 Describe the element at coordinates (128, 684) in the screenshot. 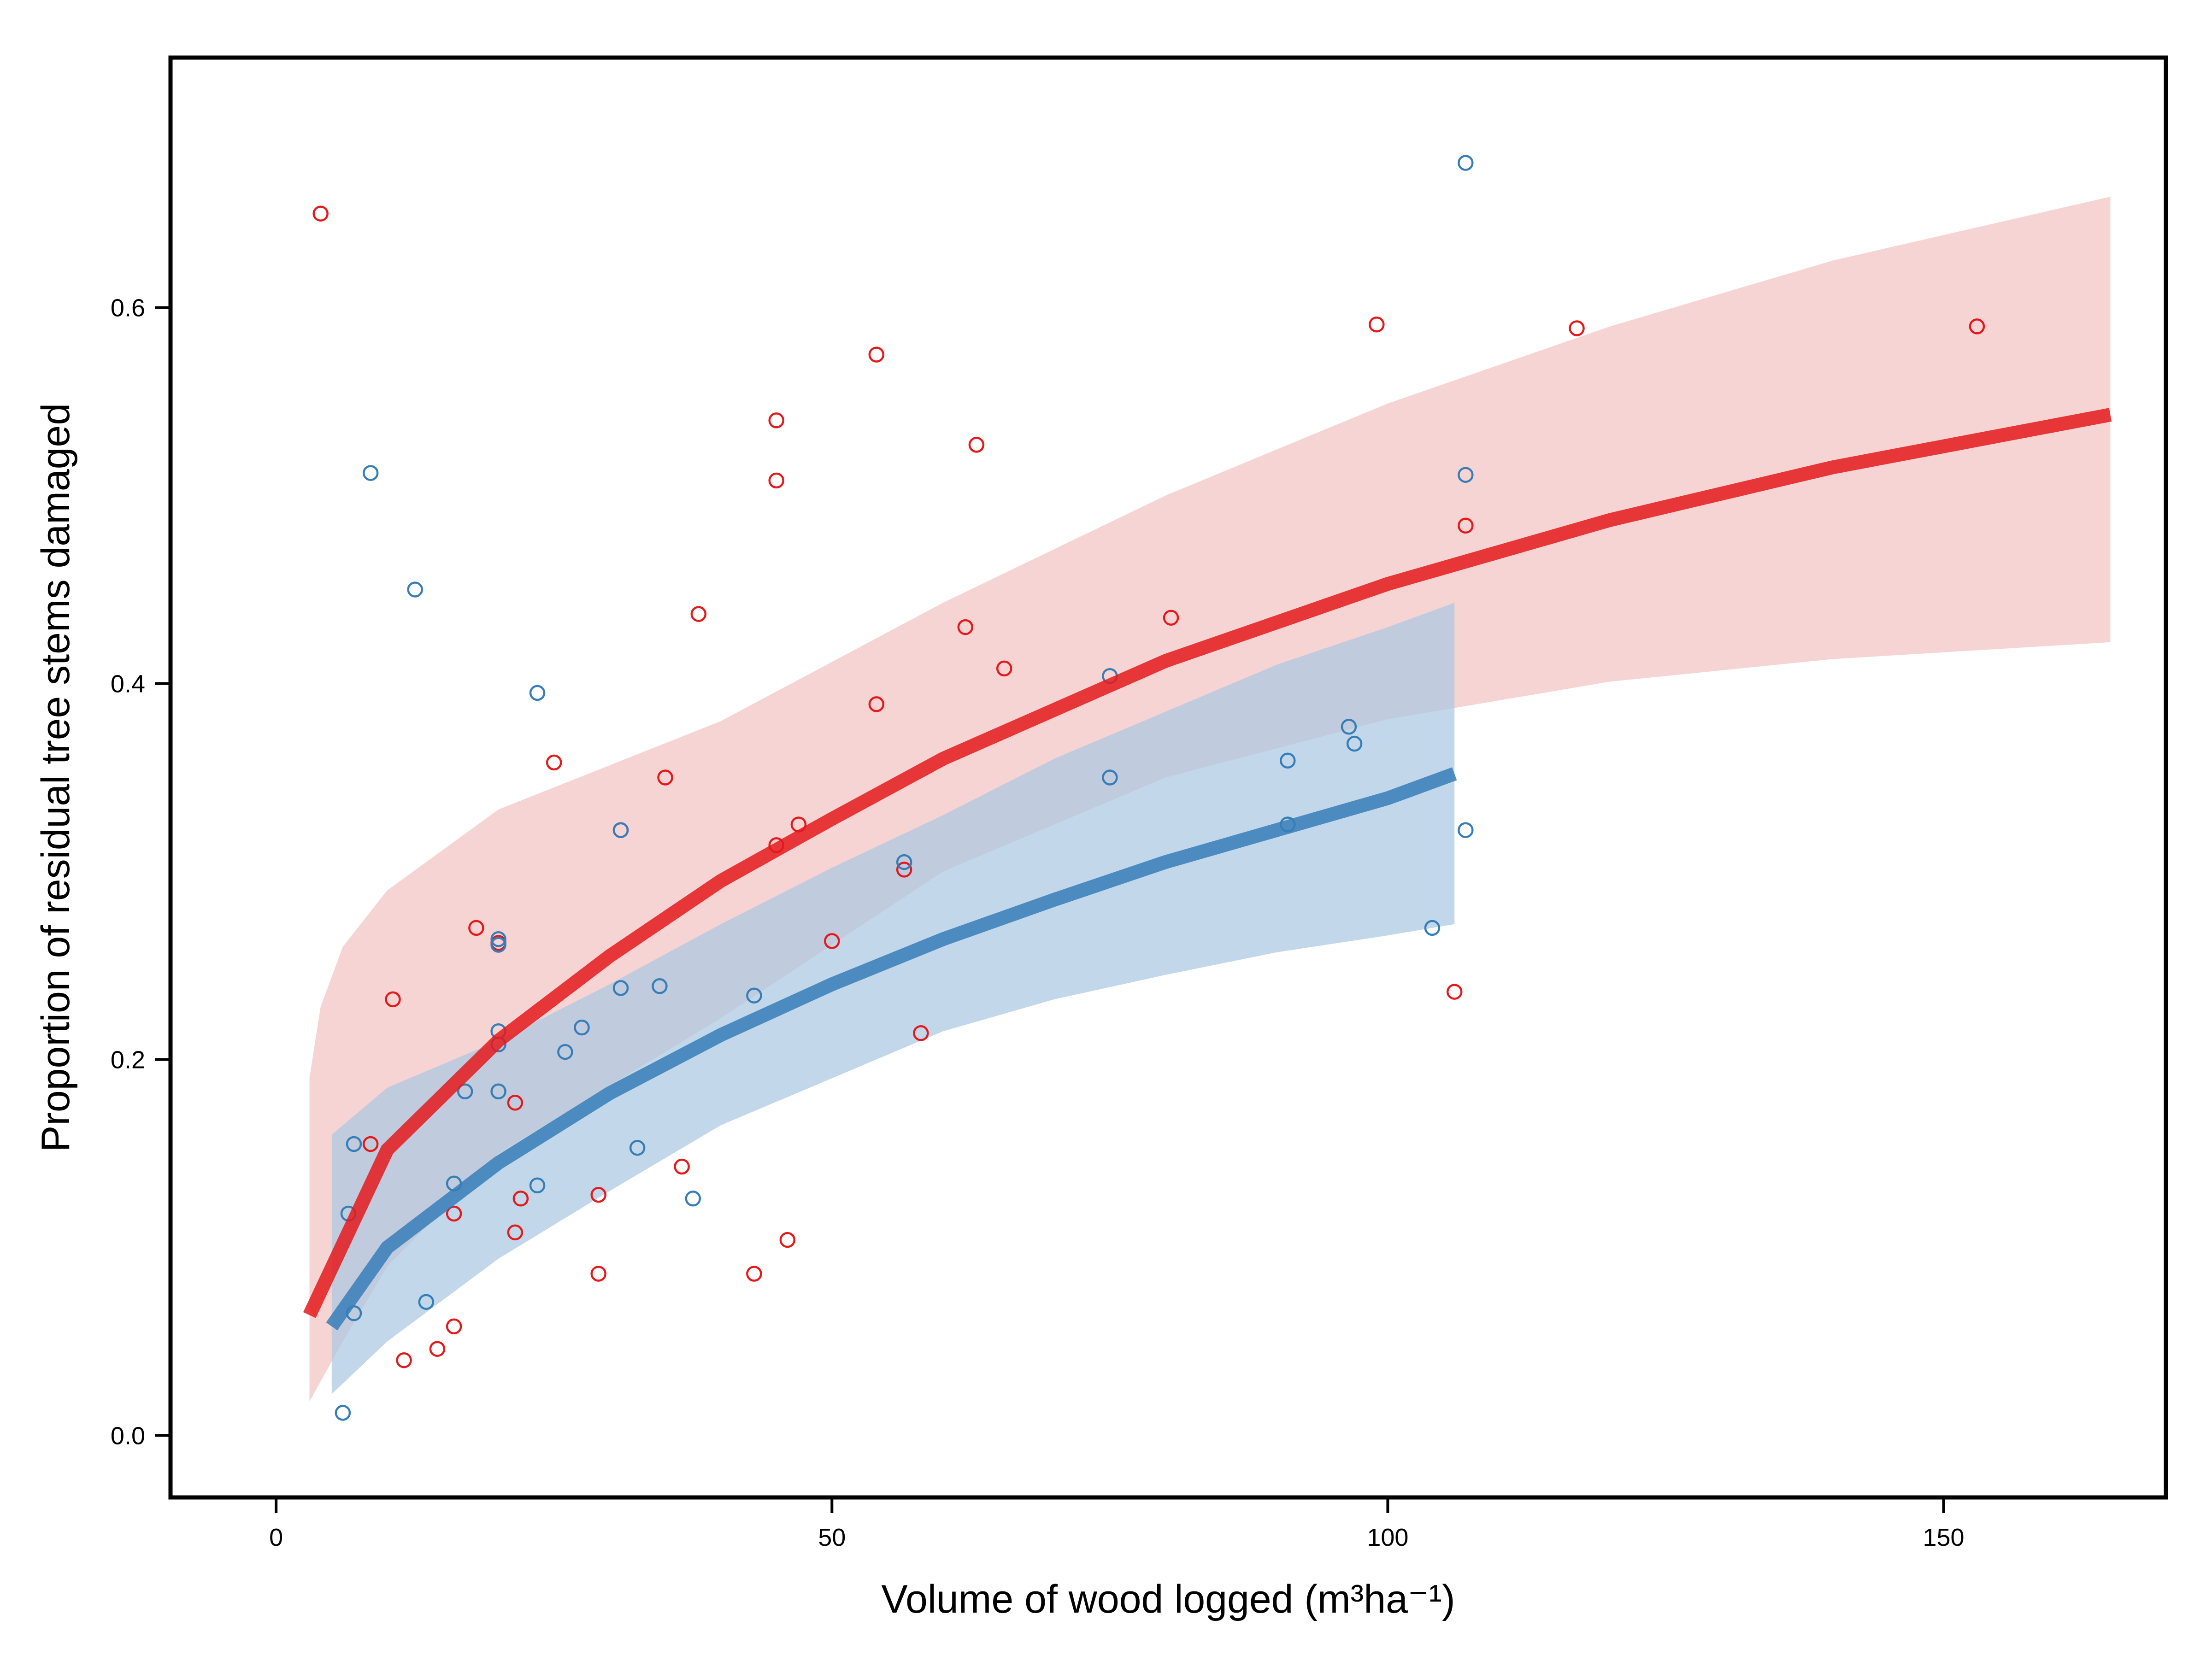

I see `y-tick-label: 0.4` at that location.